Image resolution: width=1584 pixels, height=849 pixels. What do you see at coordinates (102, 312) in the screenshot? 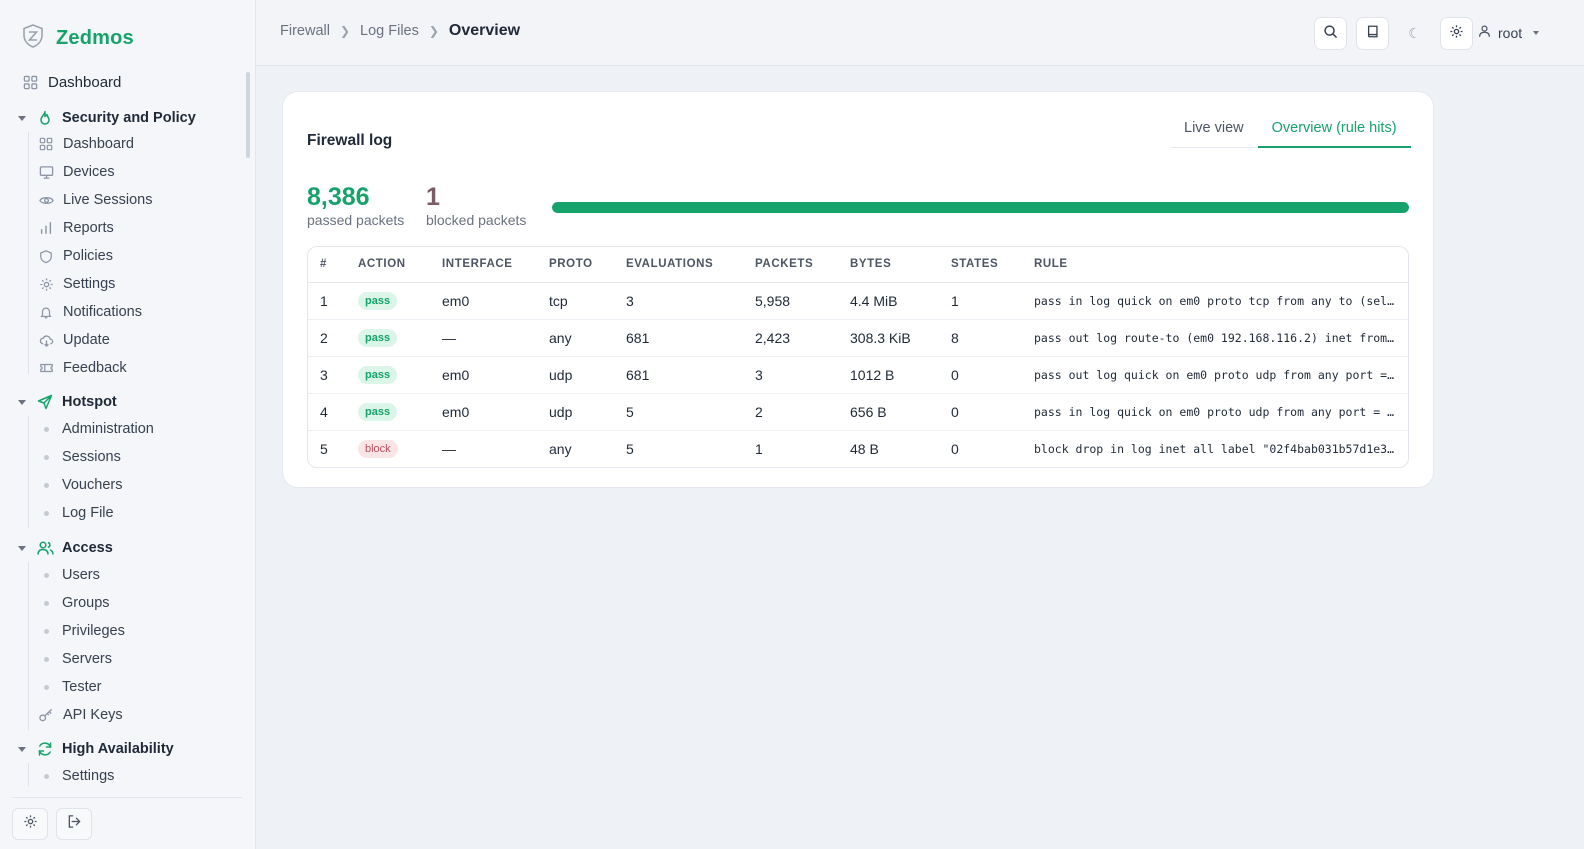
I see `sidebar-item-label: Notifications` at bounding box center [102, 312].